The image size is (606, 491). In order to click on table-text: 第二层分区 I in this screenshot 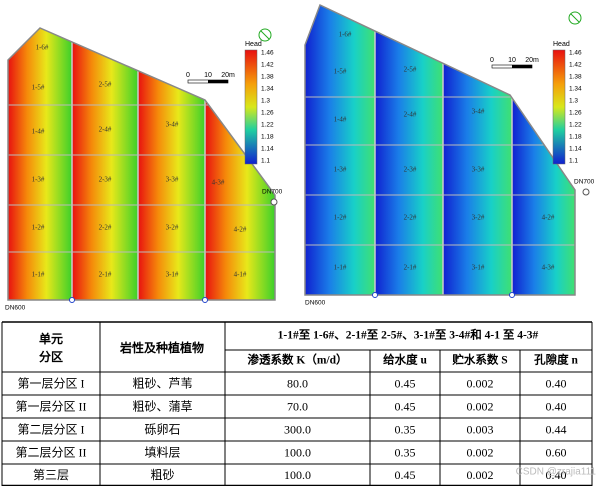, I will do `click(51, 429)`.